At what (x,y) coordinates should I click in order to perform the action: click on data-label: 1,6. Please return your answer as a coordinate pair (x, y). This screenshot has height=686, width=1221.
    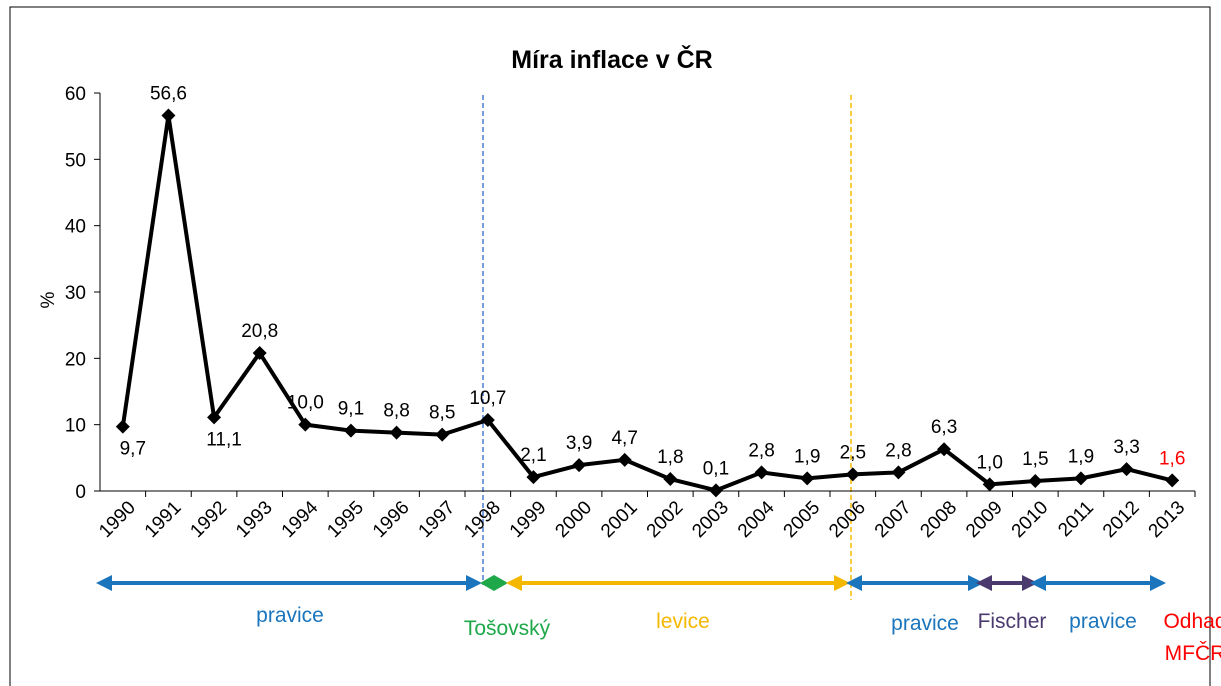
    Looking at the image, I should click on (1172, 458).